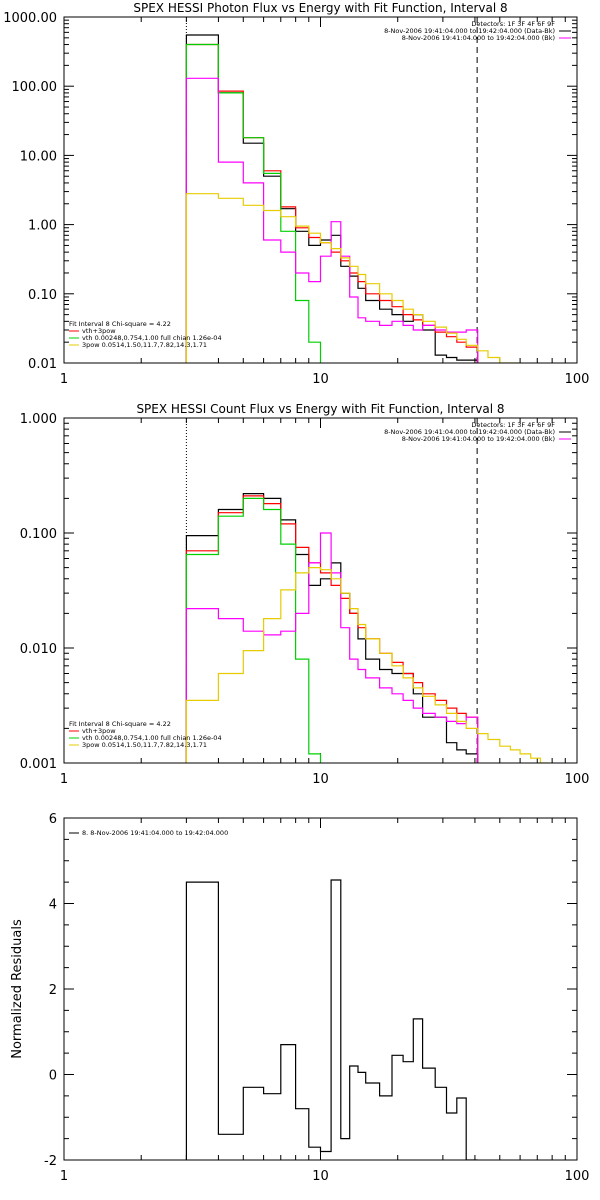 The image size is (600, 1200). What do you see at coordinates (30, 18) in the screenshot?
I see `y-tick-label: 1000.00` at bounding box center [30, 18].